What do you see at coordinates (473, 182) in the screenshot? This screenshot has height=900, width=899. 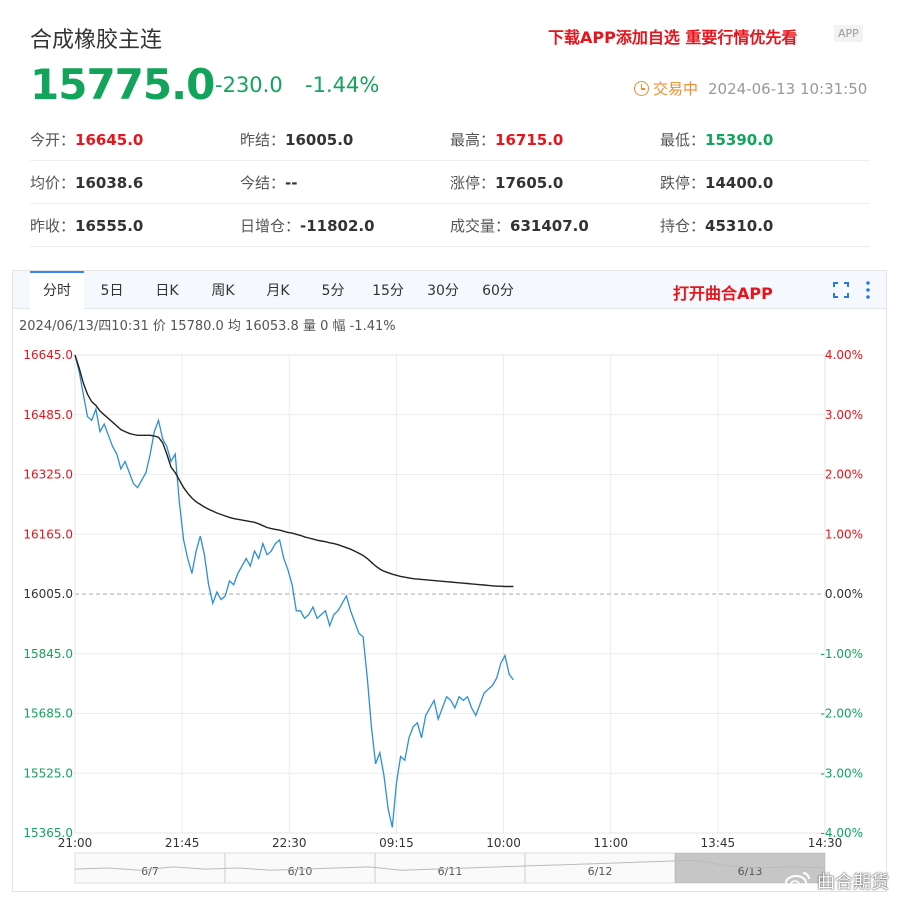 I see `stat-label: 涨停：` at bounding box center [473, 182].